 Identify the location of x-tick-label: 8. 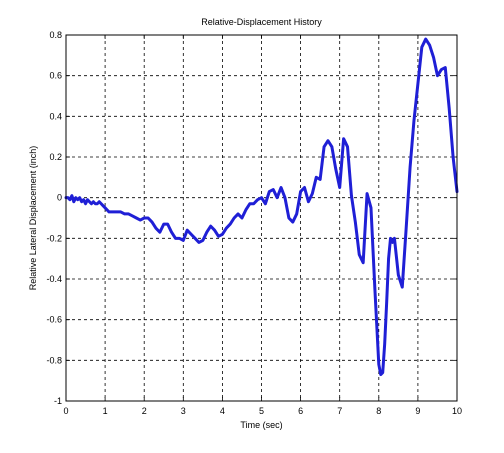
(378, 411).